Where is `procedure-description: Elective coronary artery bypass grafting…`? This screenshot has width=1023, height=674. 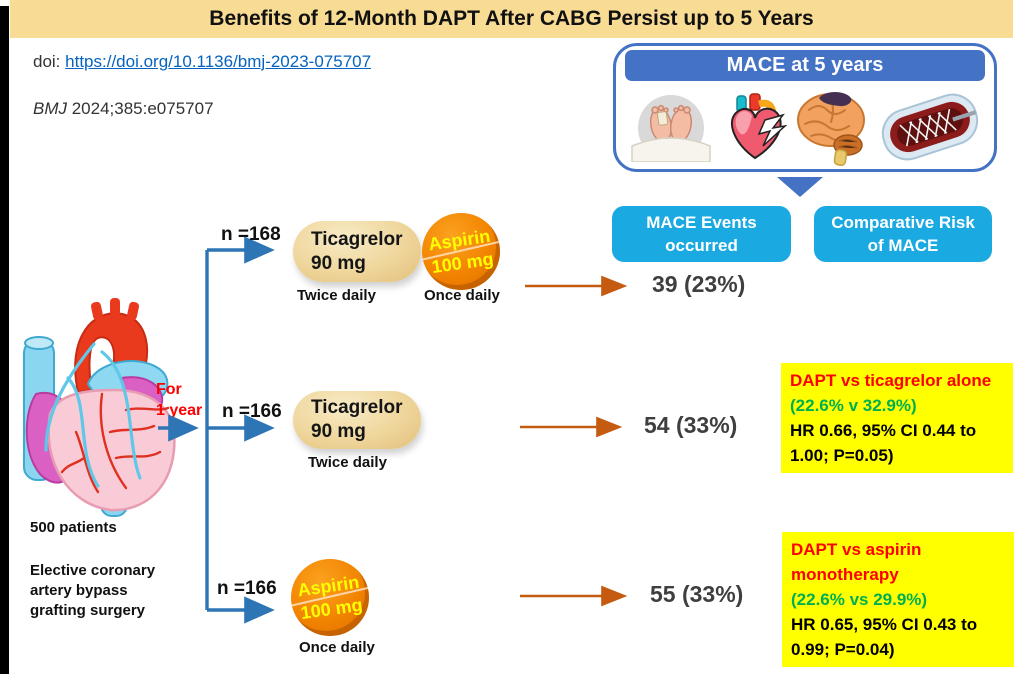 procedure-description: Elective coronary artery bypass grafting… is located at coordinates (93, 590).